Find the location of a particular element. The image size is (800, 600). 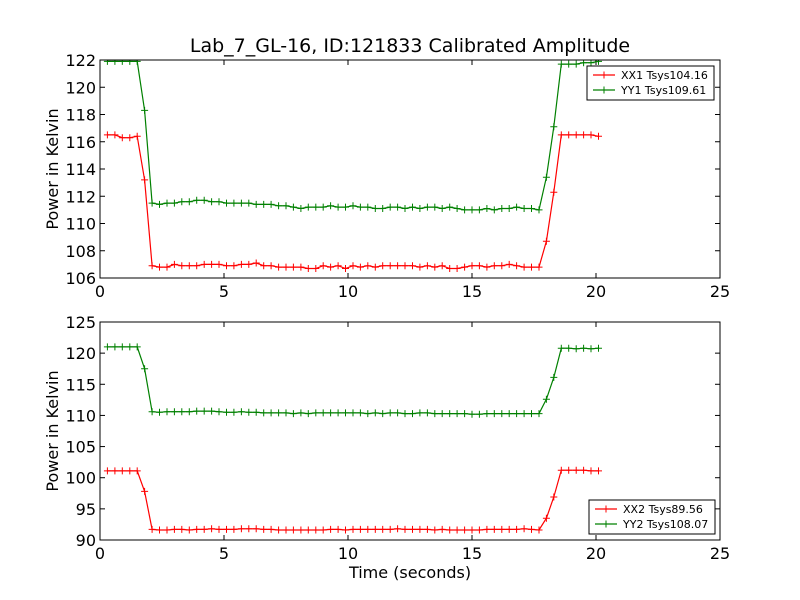

x-tick-label: 25 is located at coordinates (720, 553).